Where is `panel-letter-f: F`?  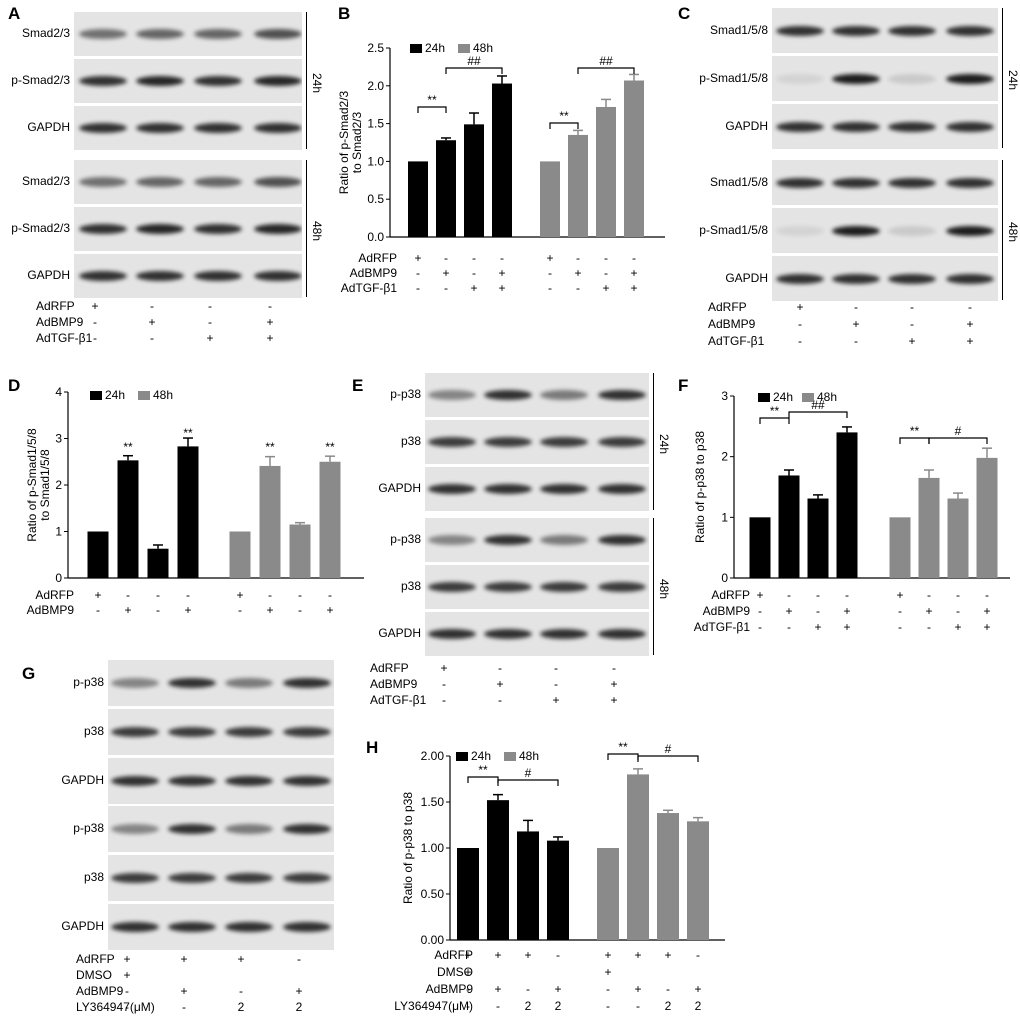 panel-letter-f: F is located at coordinates (683, 385).